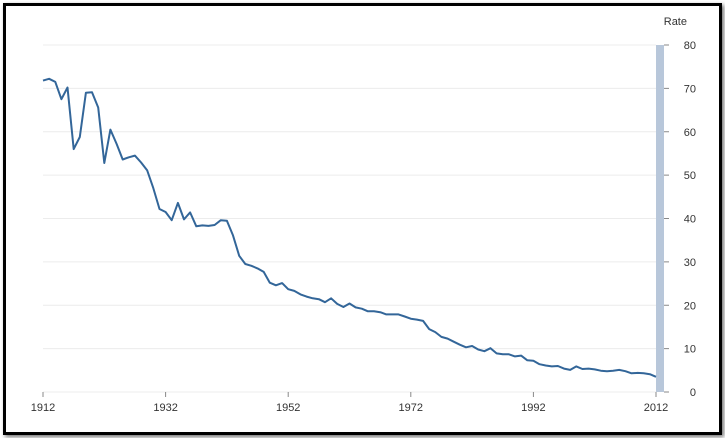 Image resolution: width=725 pixels, height=438 pixels. I want to click on y-tick-label: 80, so click(690, 46).